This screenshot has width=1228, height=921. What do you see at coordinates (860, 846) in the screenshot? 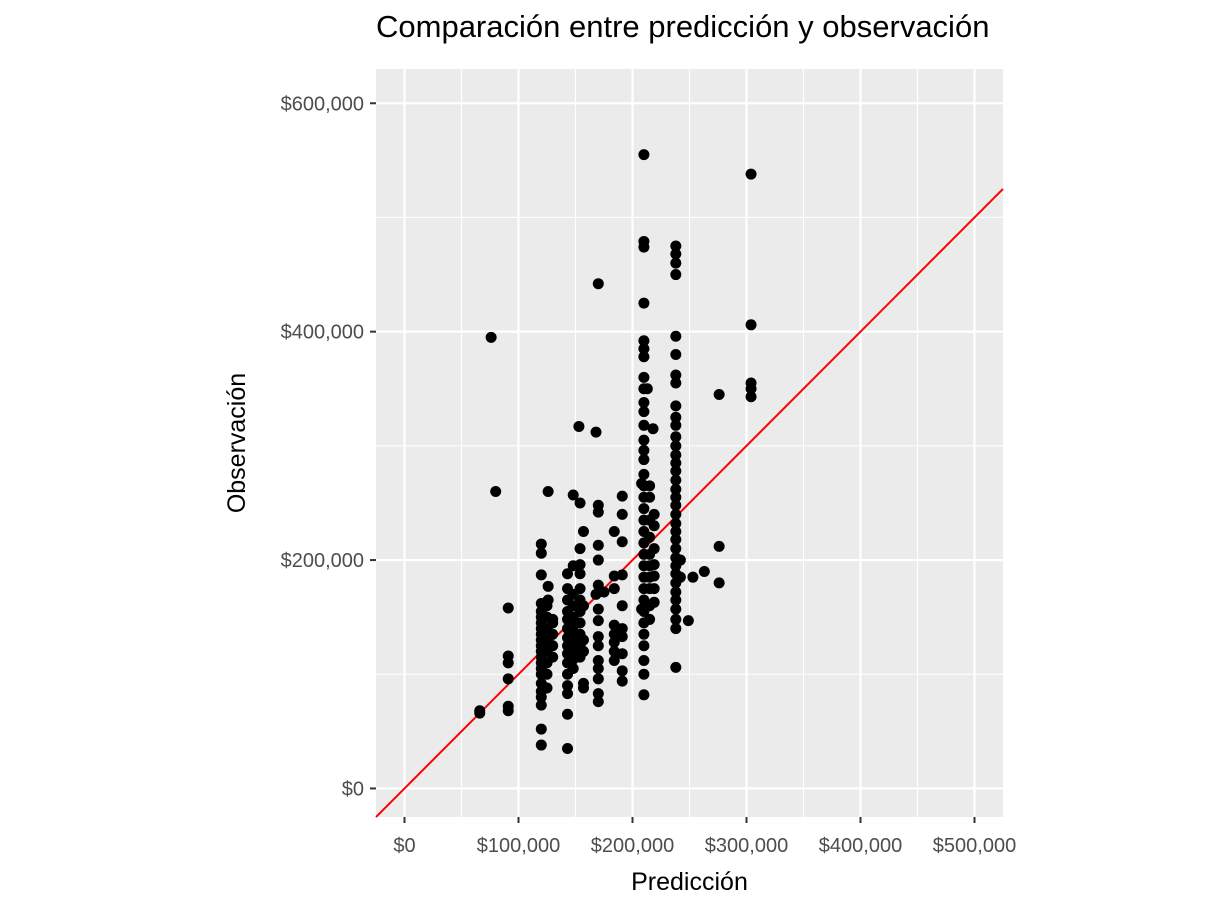
I see `x-tick-label: $400,000` at bounding box center [860, 846].